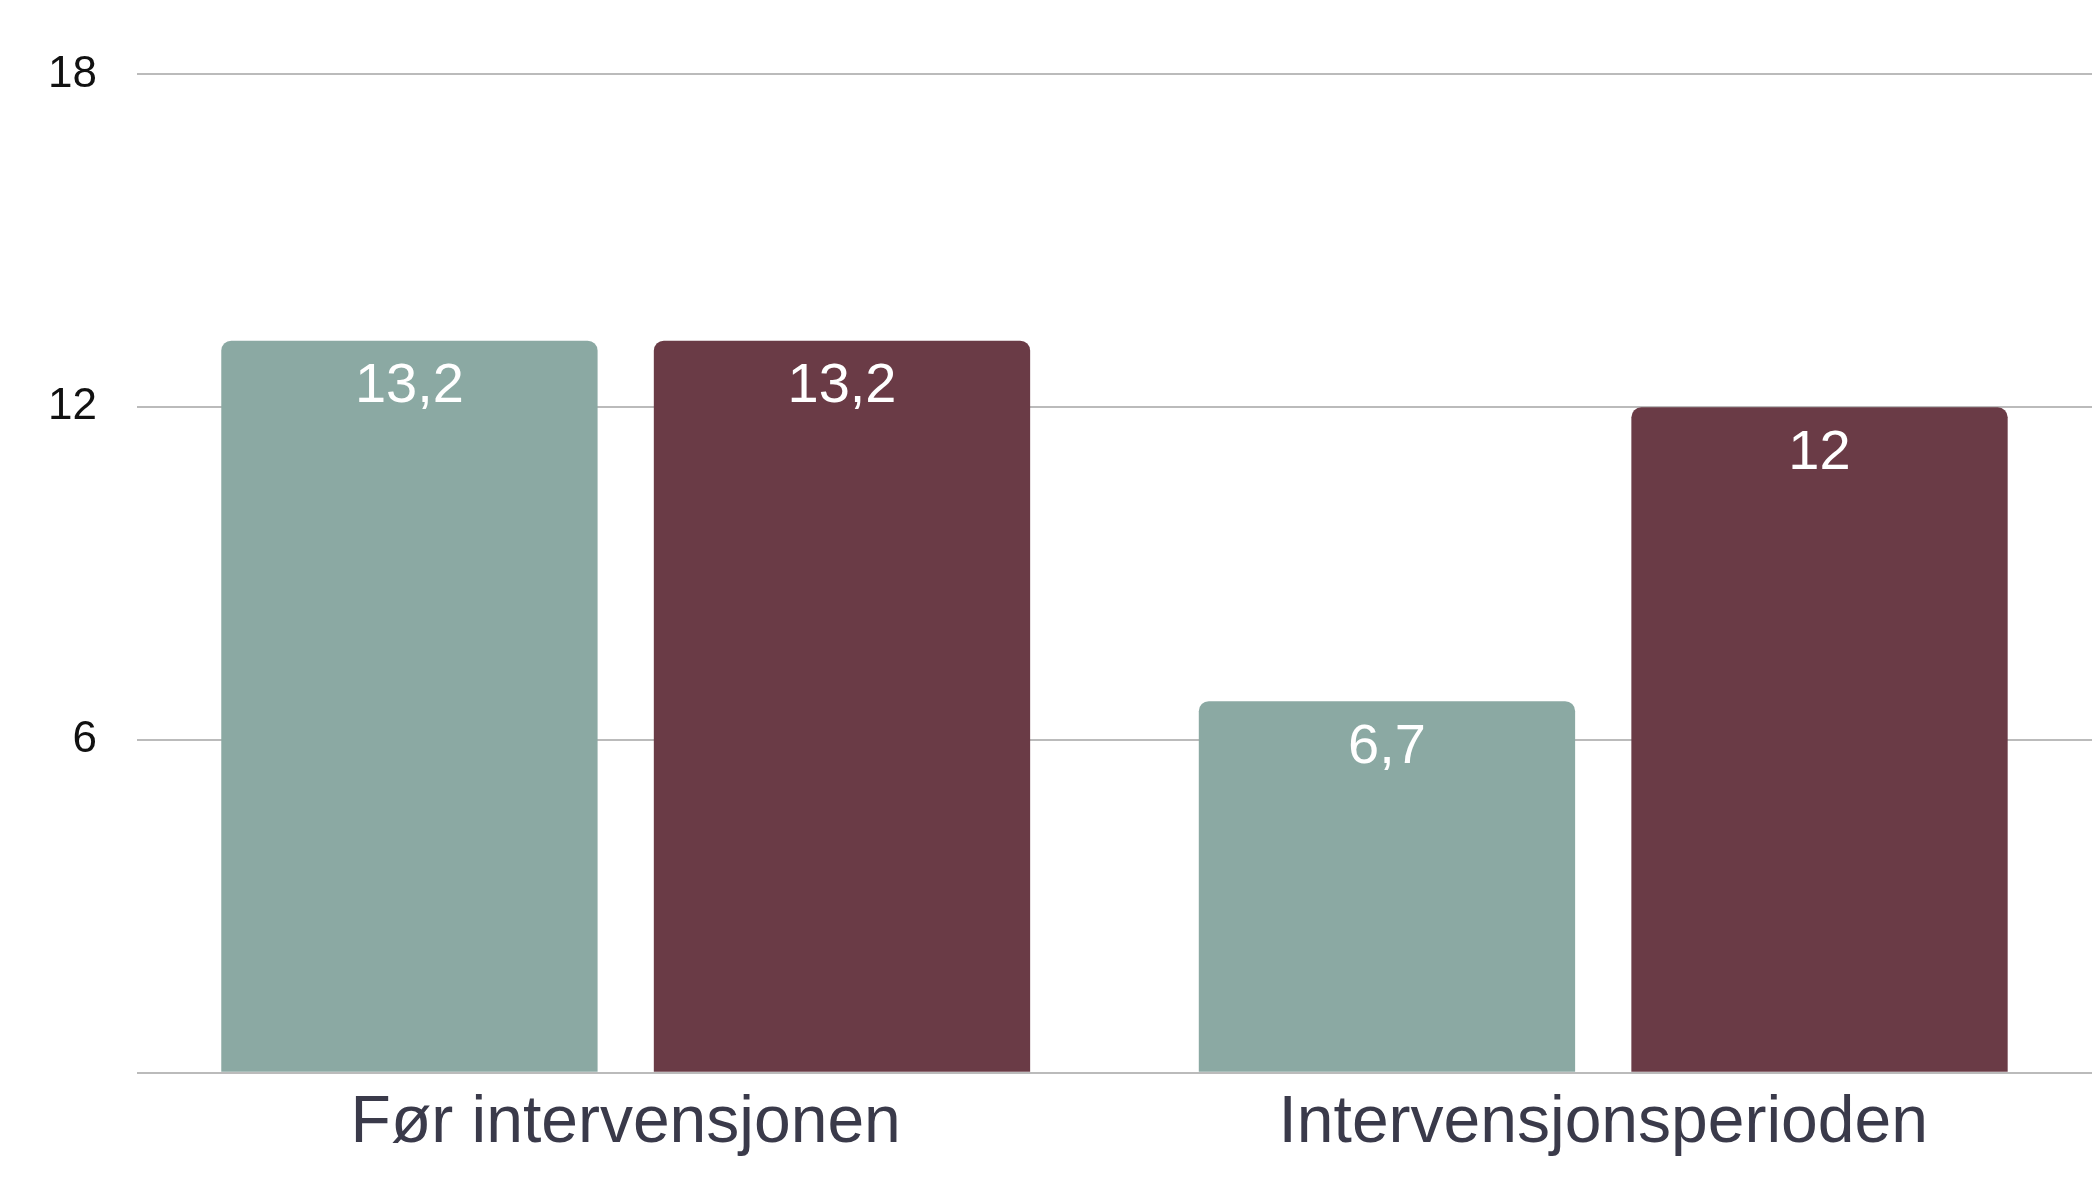  I want to click on data-label: 6,7, so click(1387, 743).